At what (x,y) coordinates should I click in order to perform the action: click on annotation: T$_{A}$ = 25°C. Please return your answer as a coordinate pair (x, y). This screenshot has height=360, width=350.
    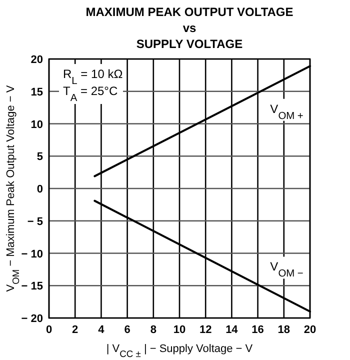
    Looking at the image, I should click on (90, 94).